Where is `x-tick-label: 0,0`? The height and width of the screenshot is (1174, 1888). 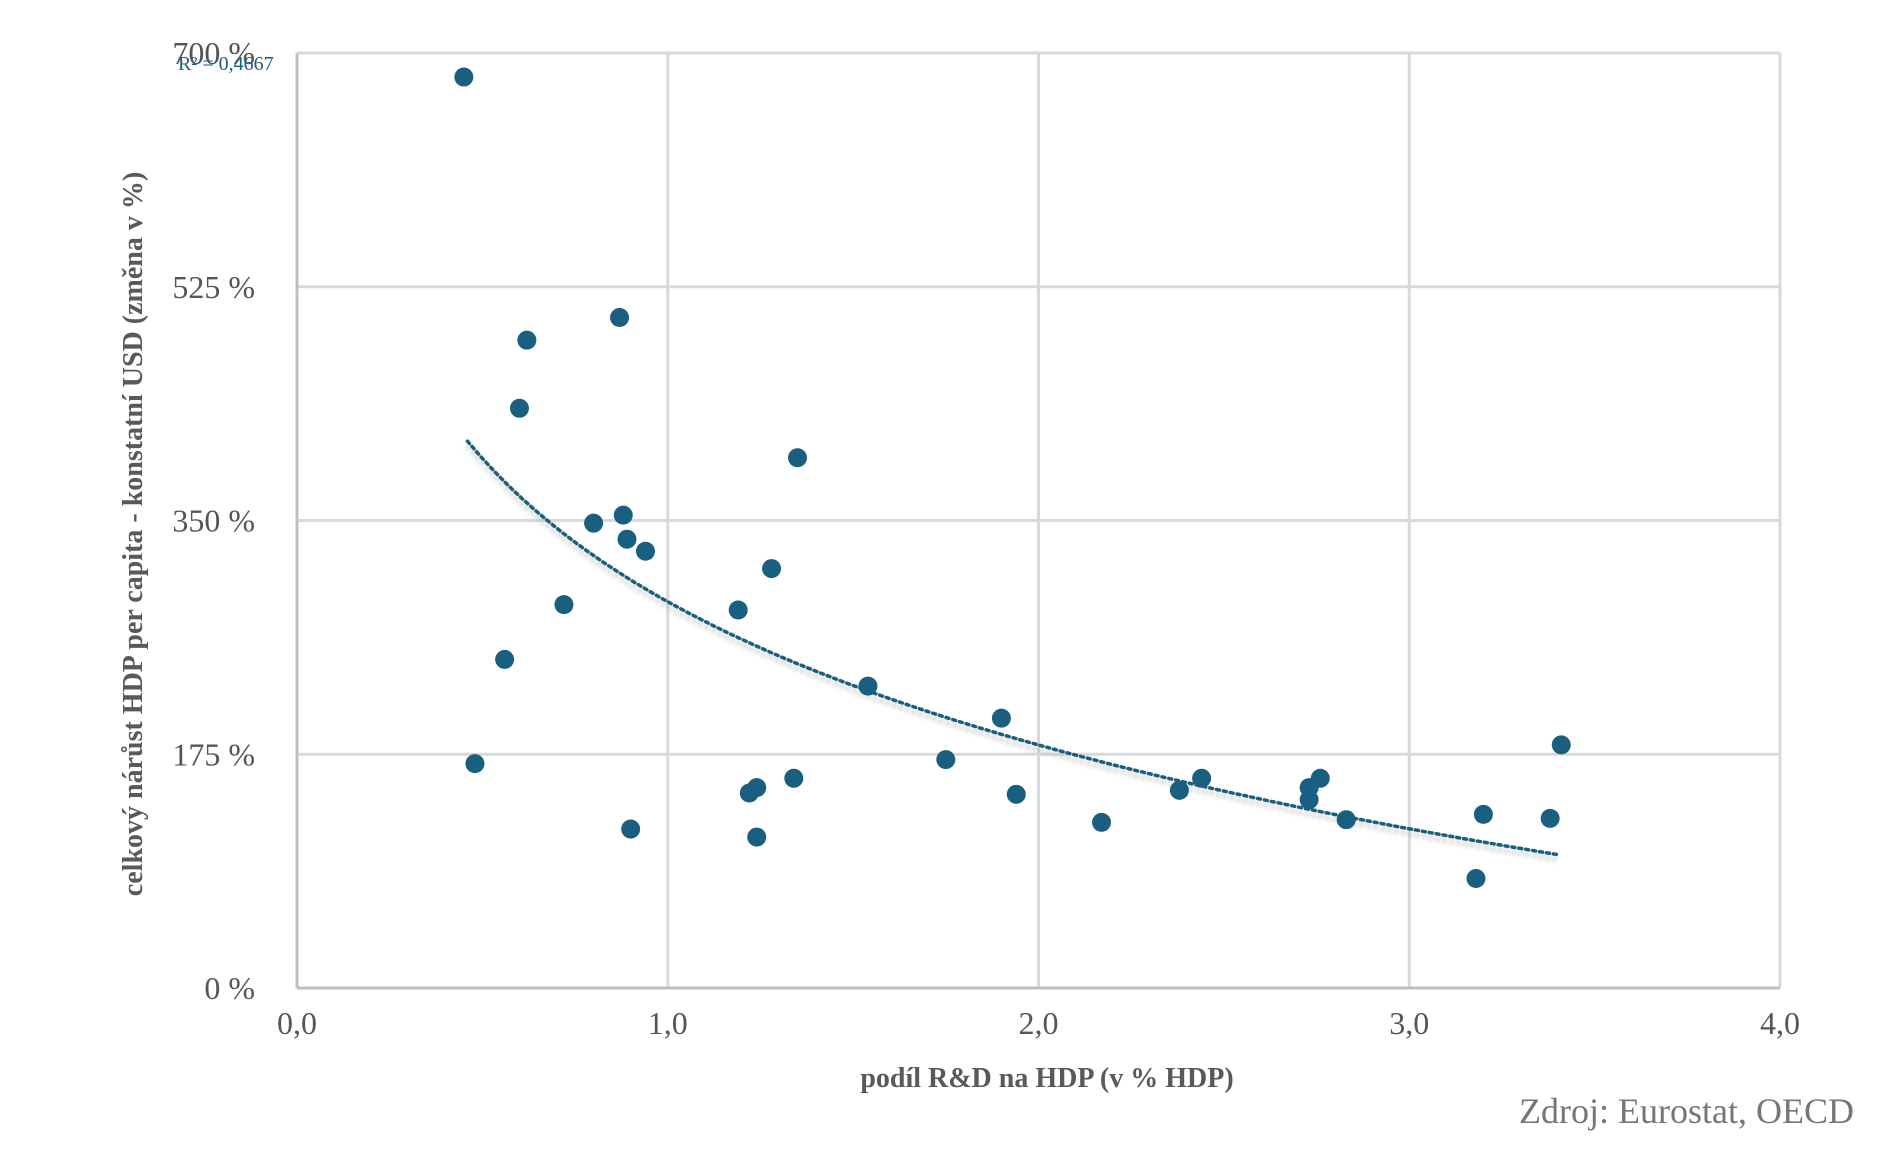
x-tick-label: 0,0 is located at coordinates (297, 1023).